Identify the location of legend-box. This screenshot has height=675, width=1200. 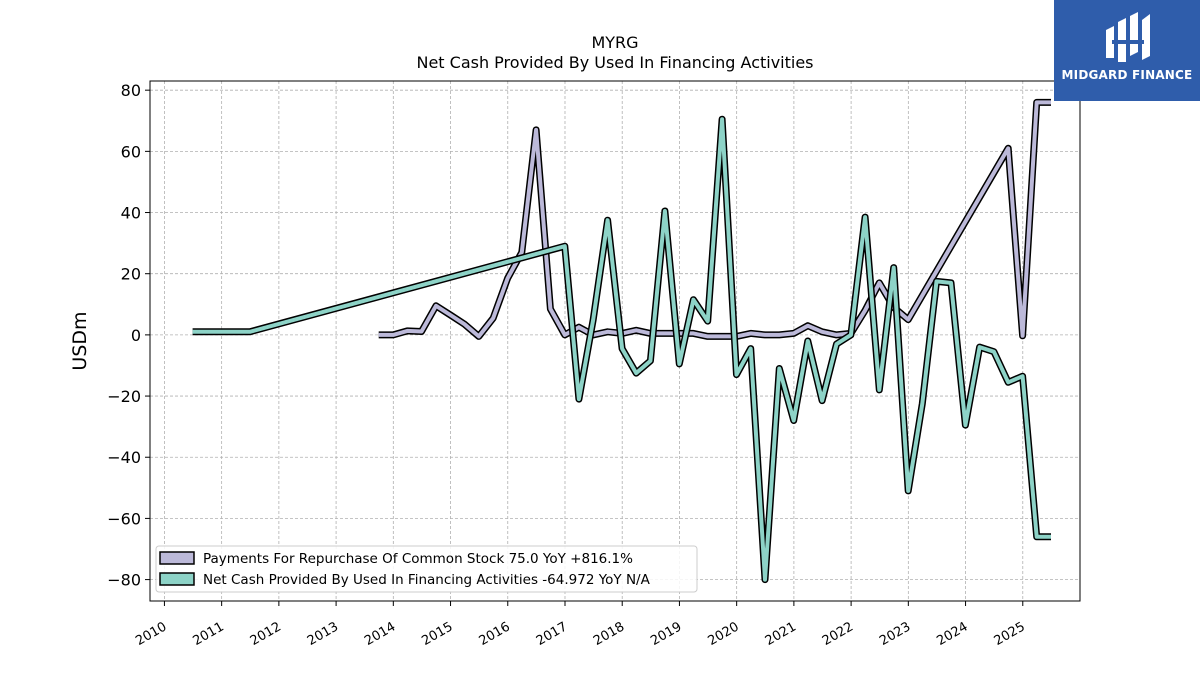
(426, 569).